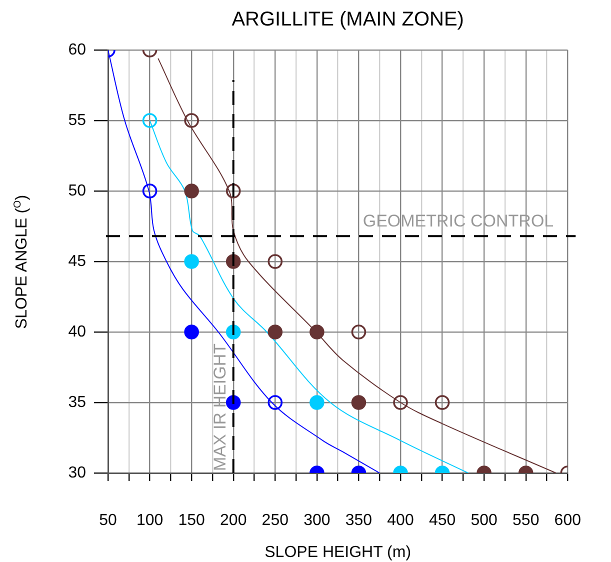 The height and width of the screenshot is (562, 611). What do you see at coordinates (275, 521) in the screenshot?
I see `x-tick-label: 250` at bounding box center [275, 521].